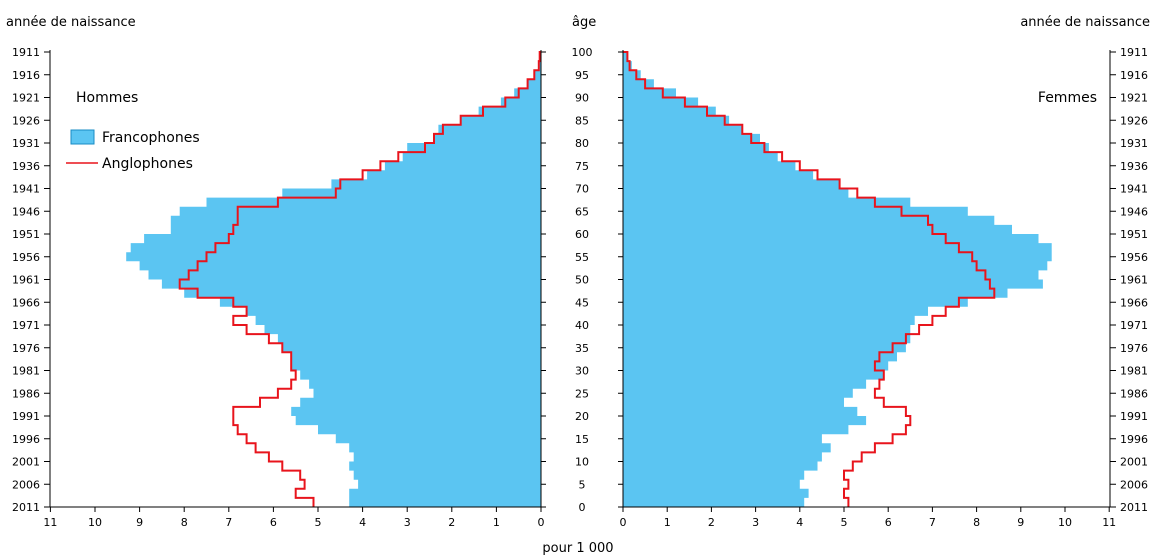 This screenshot has height=557, width=1156. I want to click on x-tick-label-hommes: 1, so click(496, 522).